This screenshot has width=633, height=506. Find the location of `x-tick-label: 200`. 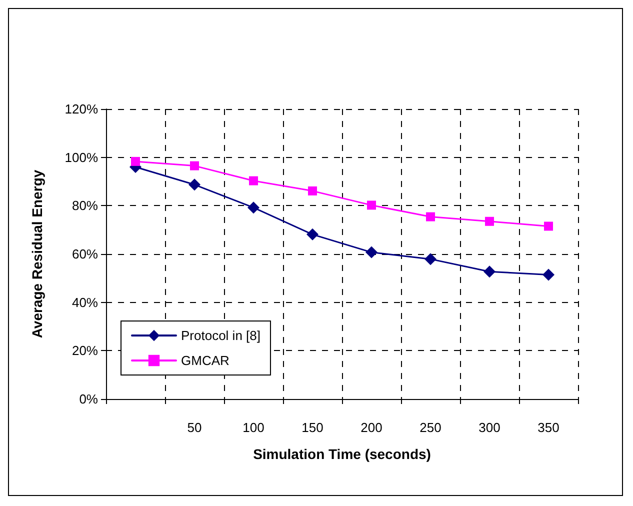

x-tick-label: 200 is located at coordinates (371, 427).